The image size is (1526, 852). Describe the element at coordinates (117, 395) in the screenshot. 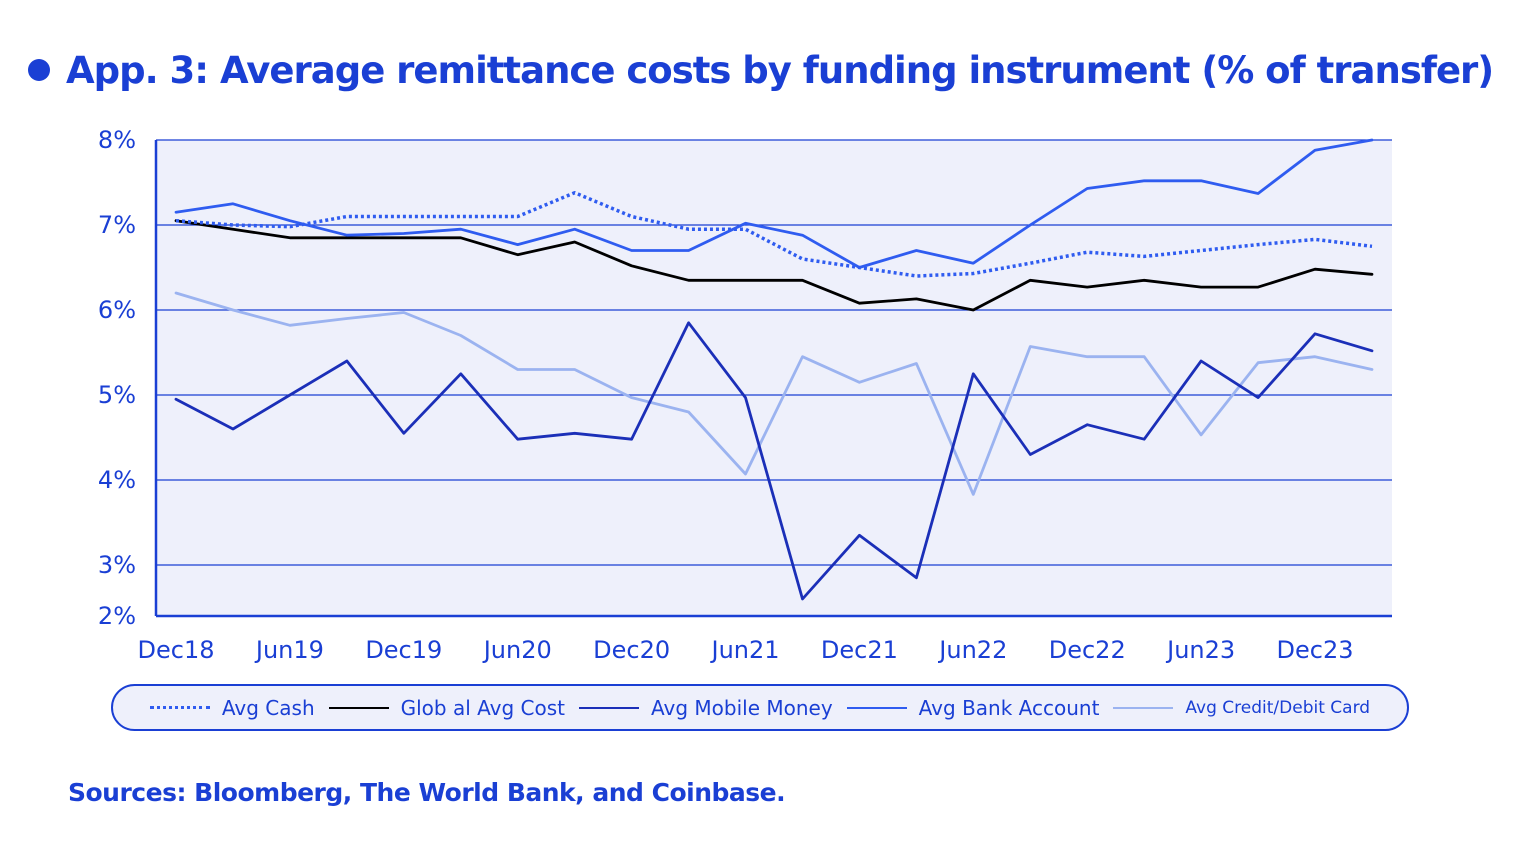

I see `y-tick-label: 5%` at that location.